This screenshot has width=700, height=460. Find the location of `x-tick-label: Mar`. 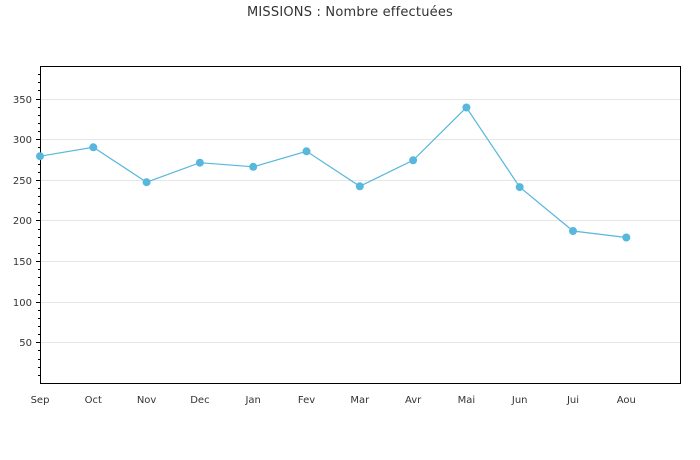

x-tick-label: Mar is located at coordinates (360, 400).